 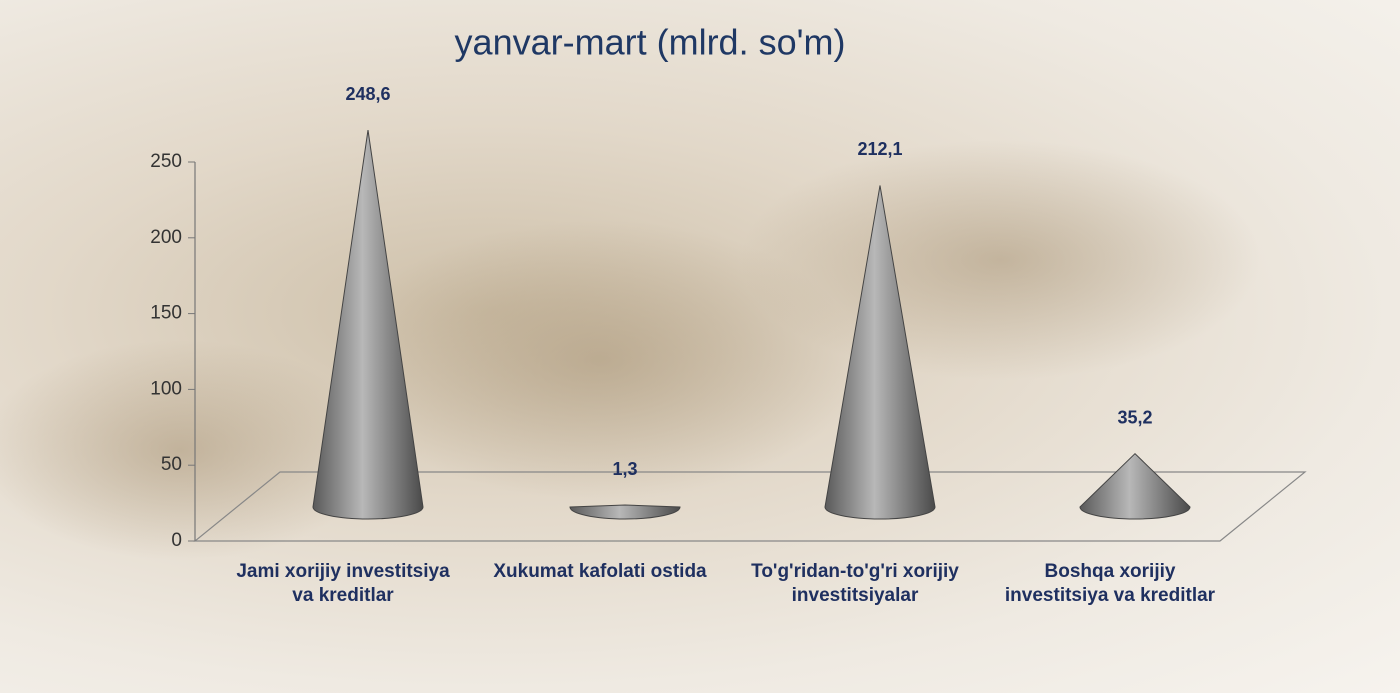 What do you see at coordinates (879, 149) in the screenshot?
I see `value-label: 212,1` at bounding box center [879, 149].